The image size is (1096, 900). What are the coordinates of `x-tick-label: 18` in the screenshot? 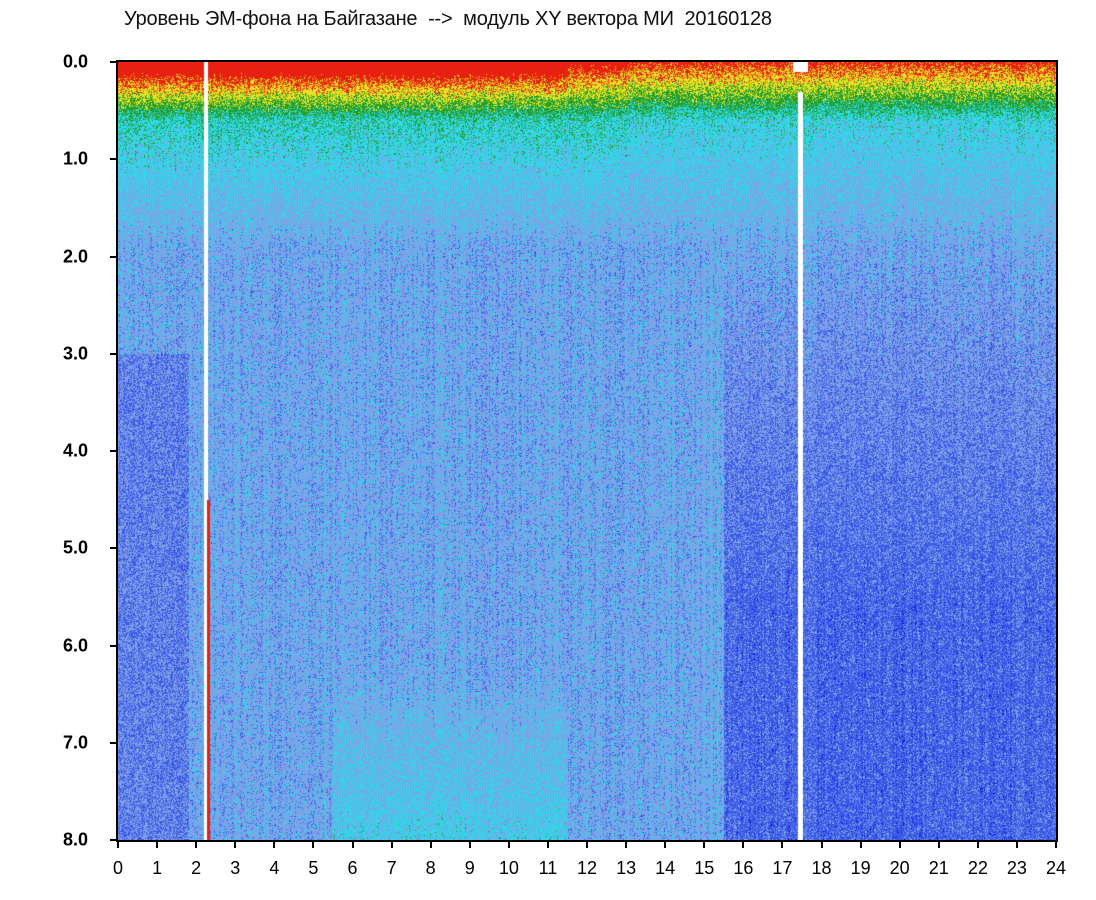 It's located at (821, 868).